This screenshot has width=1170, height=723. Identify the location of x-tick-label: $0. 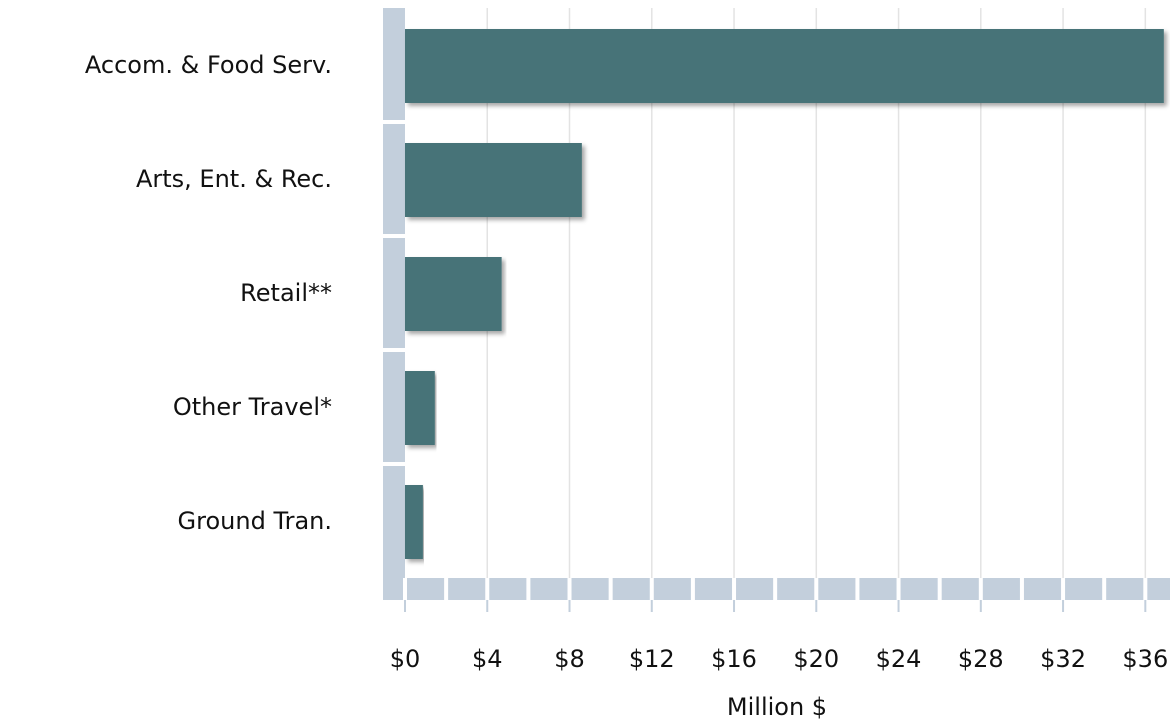
(405, 659).